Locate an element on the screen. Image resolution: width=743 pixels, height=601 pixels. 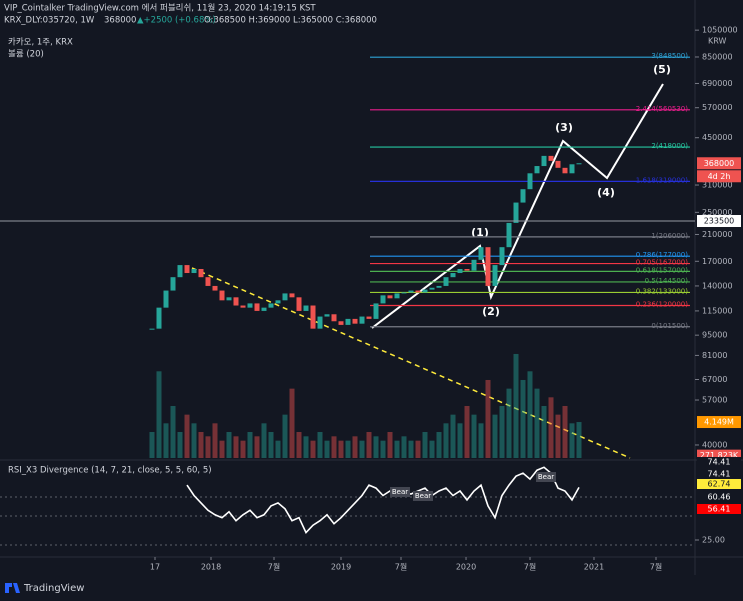
wave-label: (2) is located at coordinates (491, 311).